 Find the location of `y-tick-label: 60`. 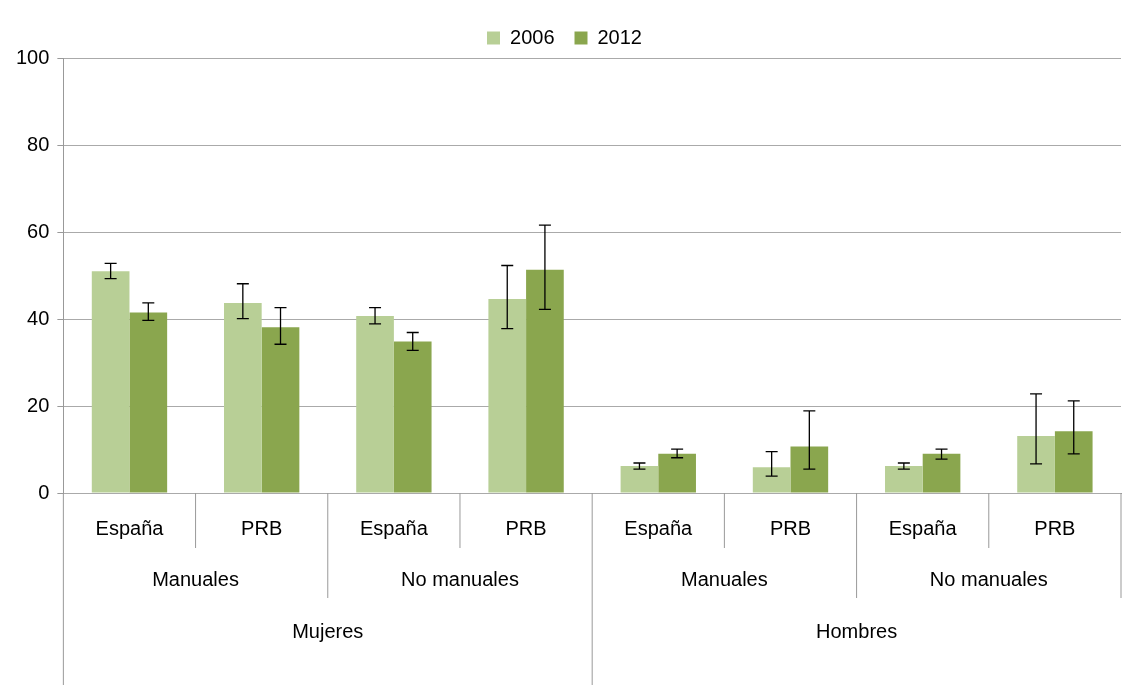

y-tick-label: 60 is located at coordinates (38, 230).